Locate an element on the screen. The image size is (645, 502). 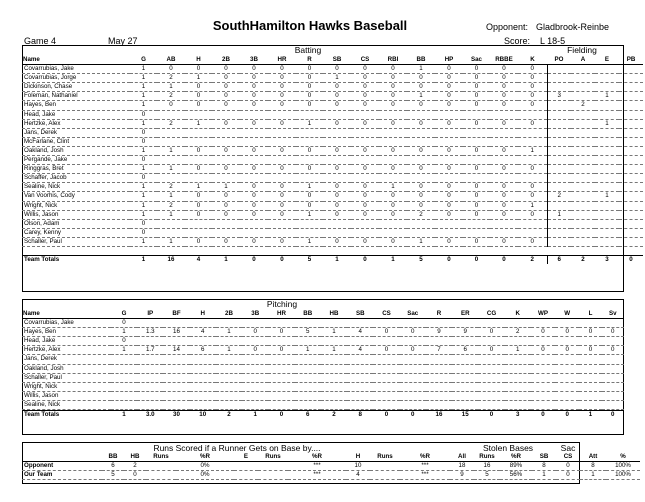
totals-label: Team Totals is located at coordinates (66, 415).